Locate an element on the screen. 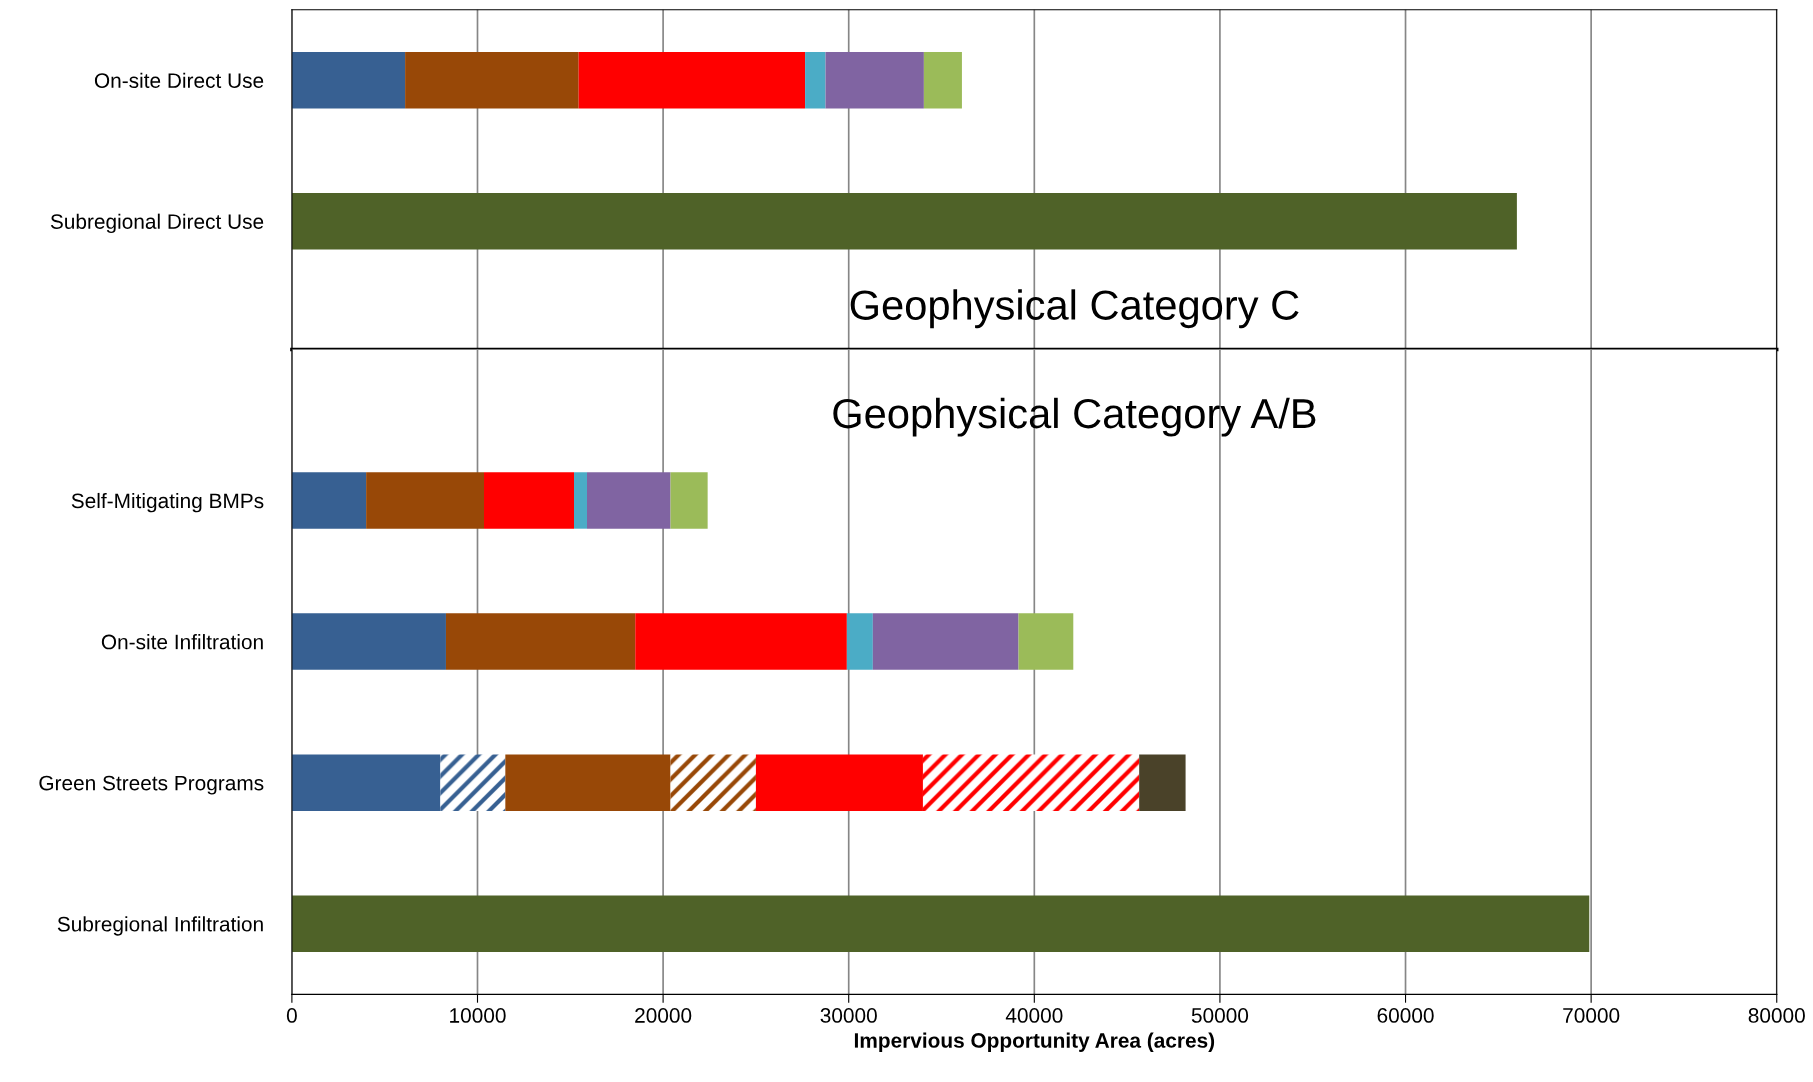  annotation: Geophysical Category C is located at coordinates (1074, 309).